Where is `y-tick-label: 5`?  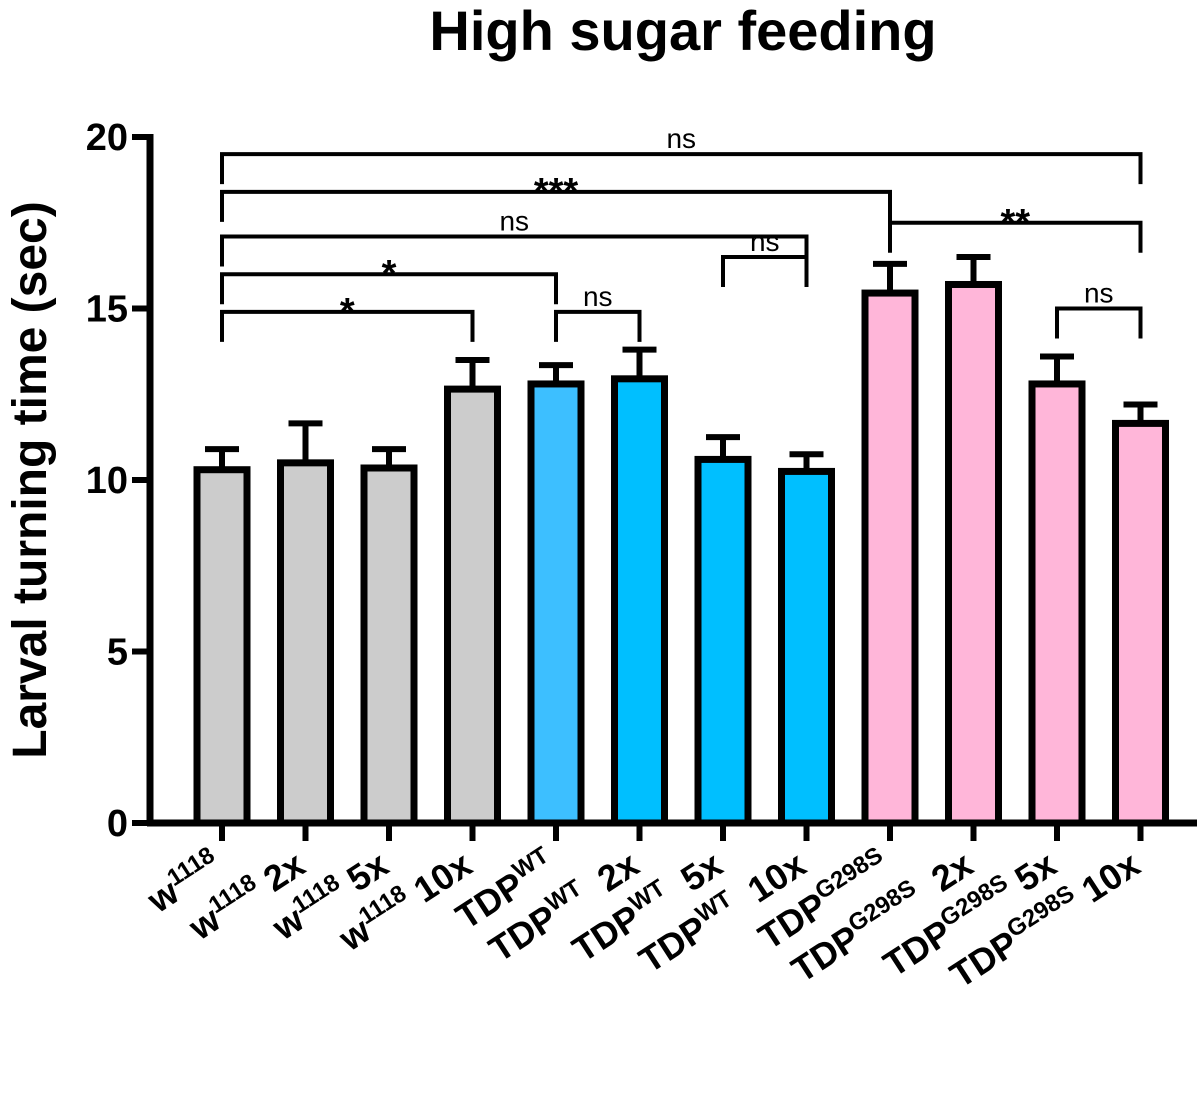 y-tick-label: 5 is located at coordinates (117, 653).